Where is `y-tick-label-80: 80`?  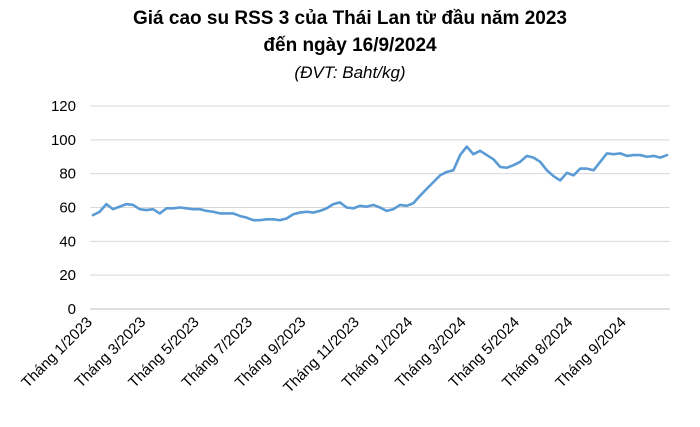 y-tick-label-80: 80 is located at coordinates (67, 174).